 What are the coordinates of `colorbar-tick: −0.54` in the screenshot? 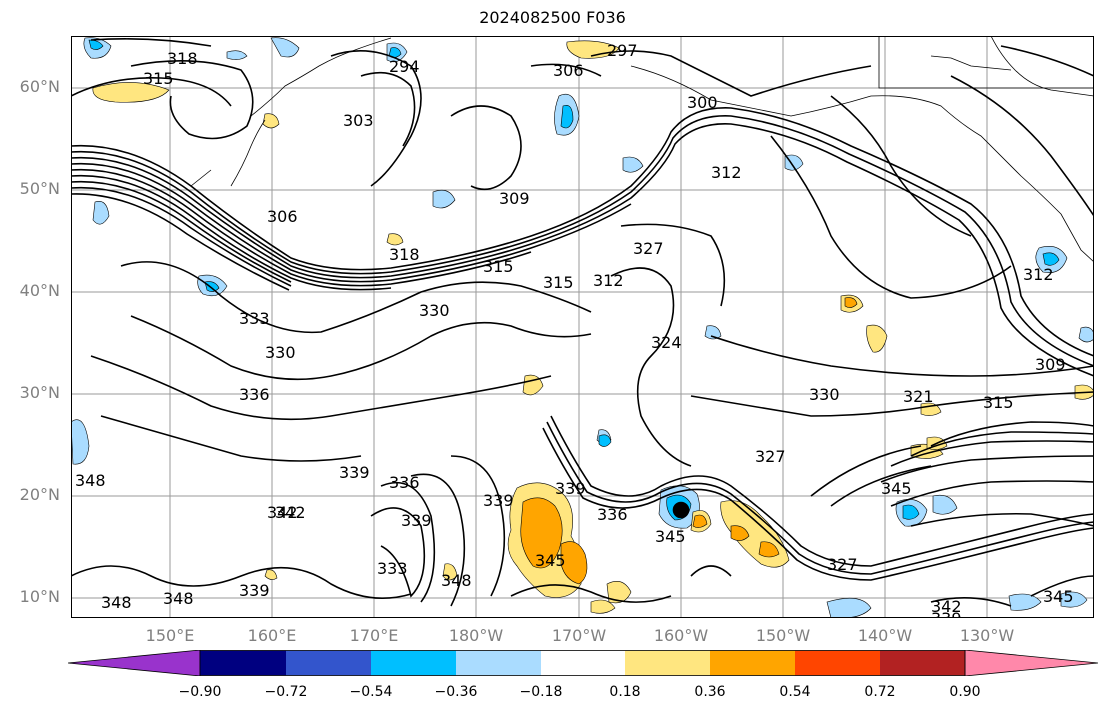 It's located at (371, 692).